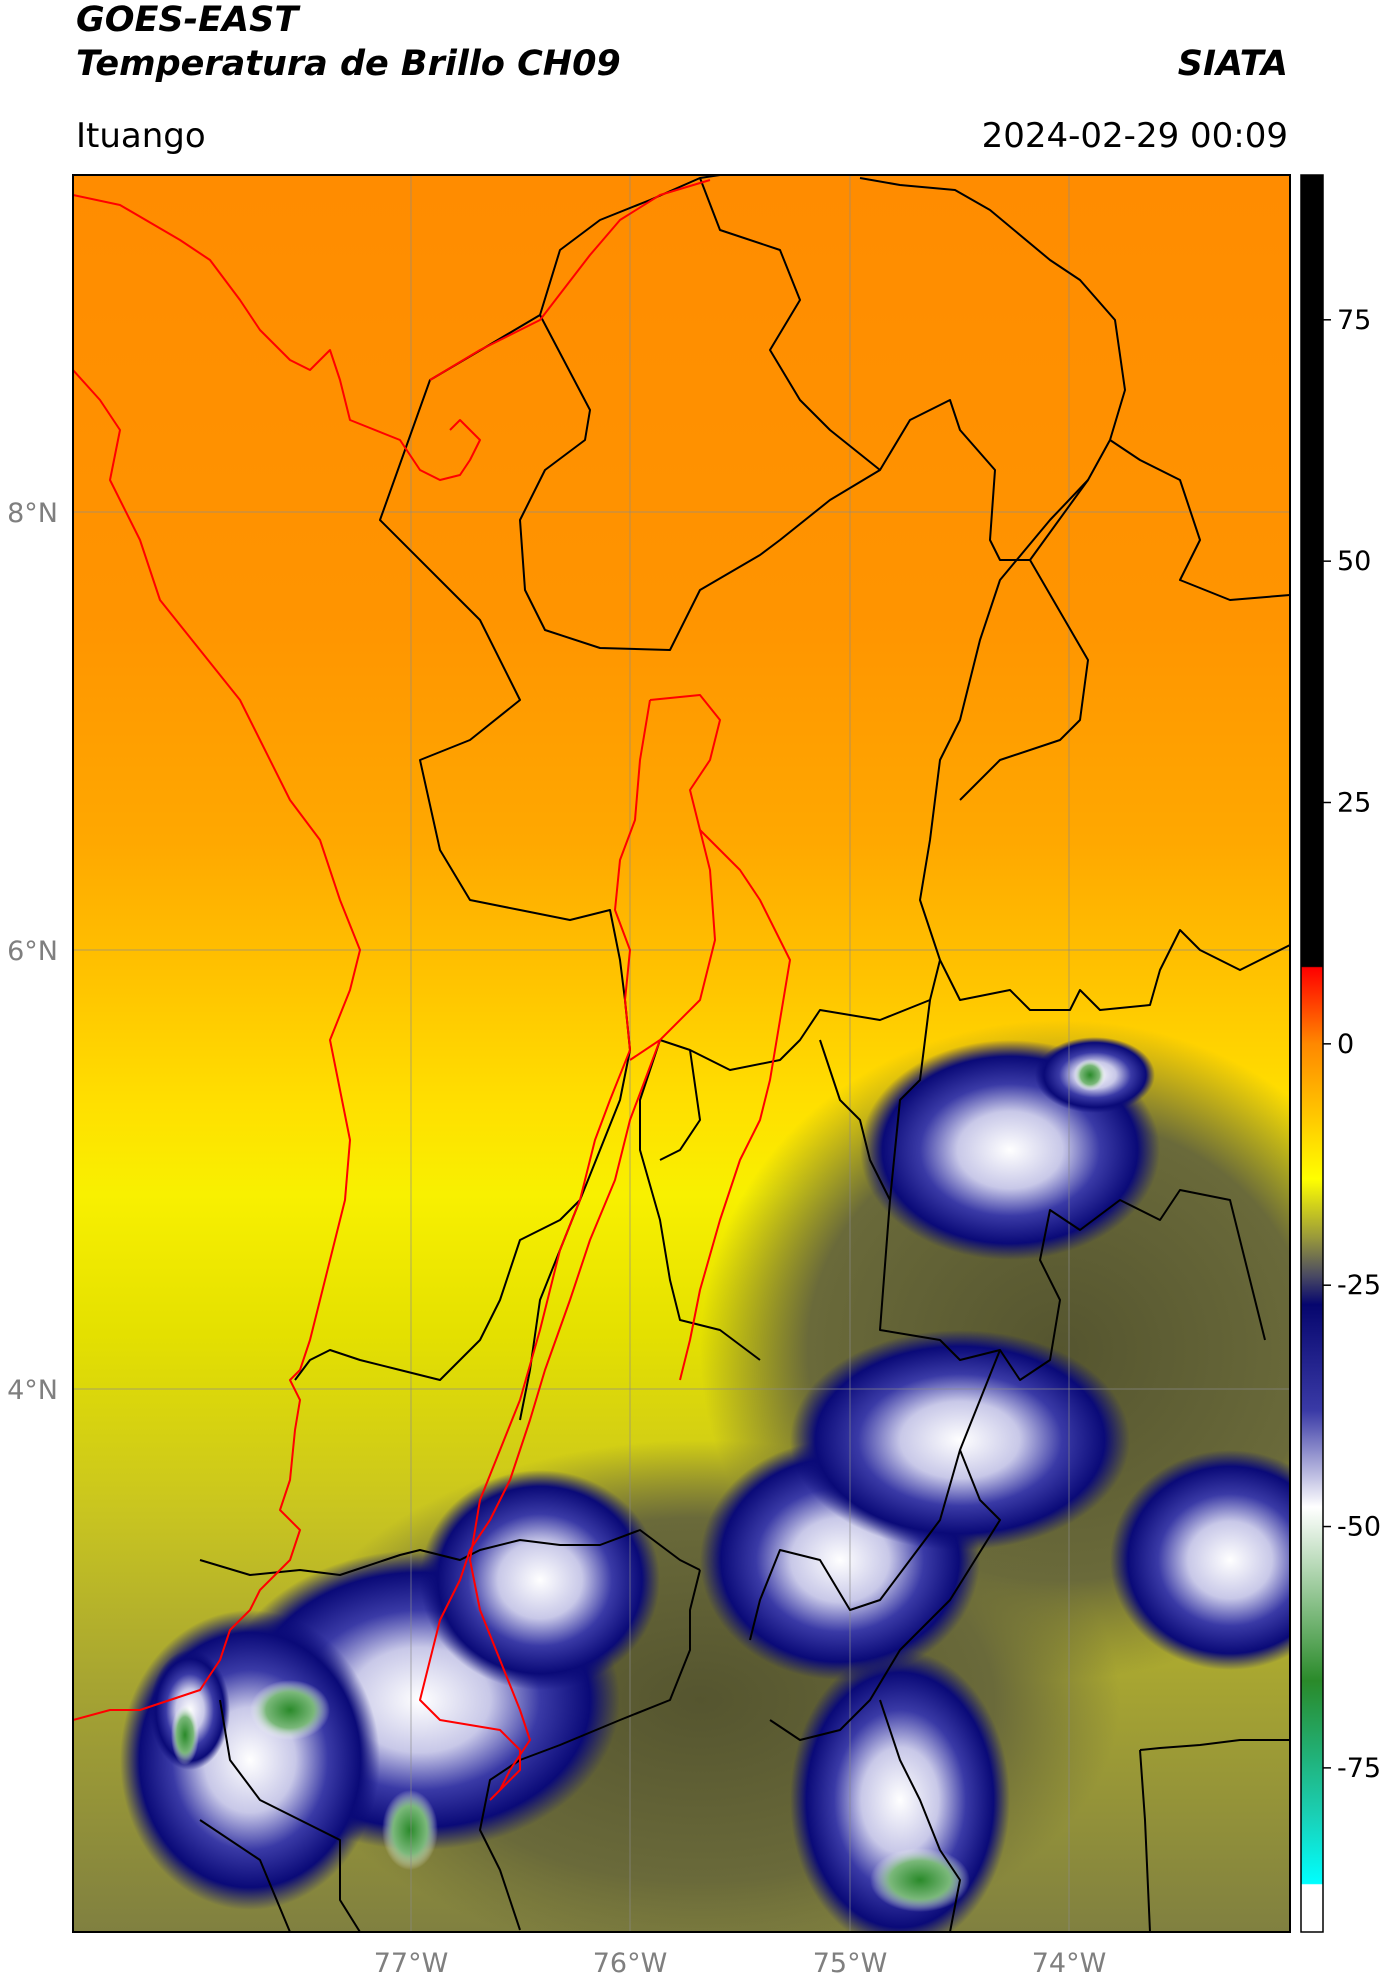  What do you see at coordinates (1069, 1963) in the screenshot?
I see `lon-label: 74°W` at bounding box center [1069, 1963].